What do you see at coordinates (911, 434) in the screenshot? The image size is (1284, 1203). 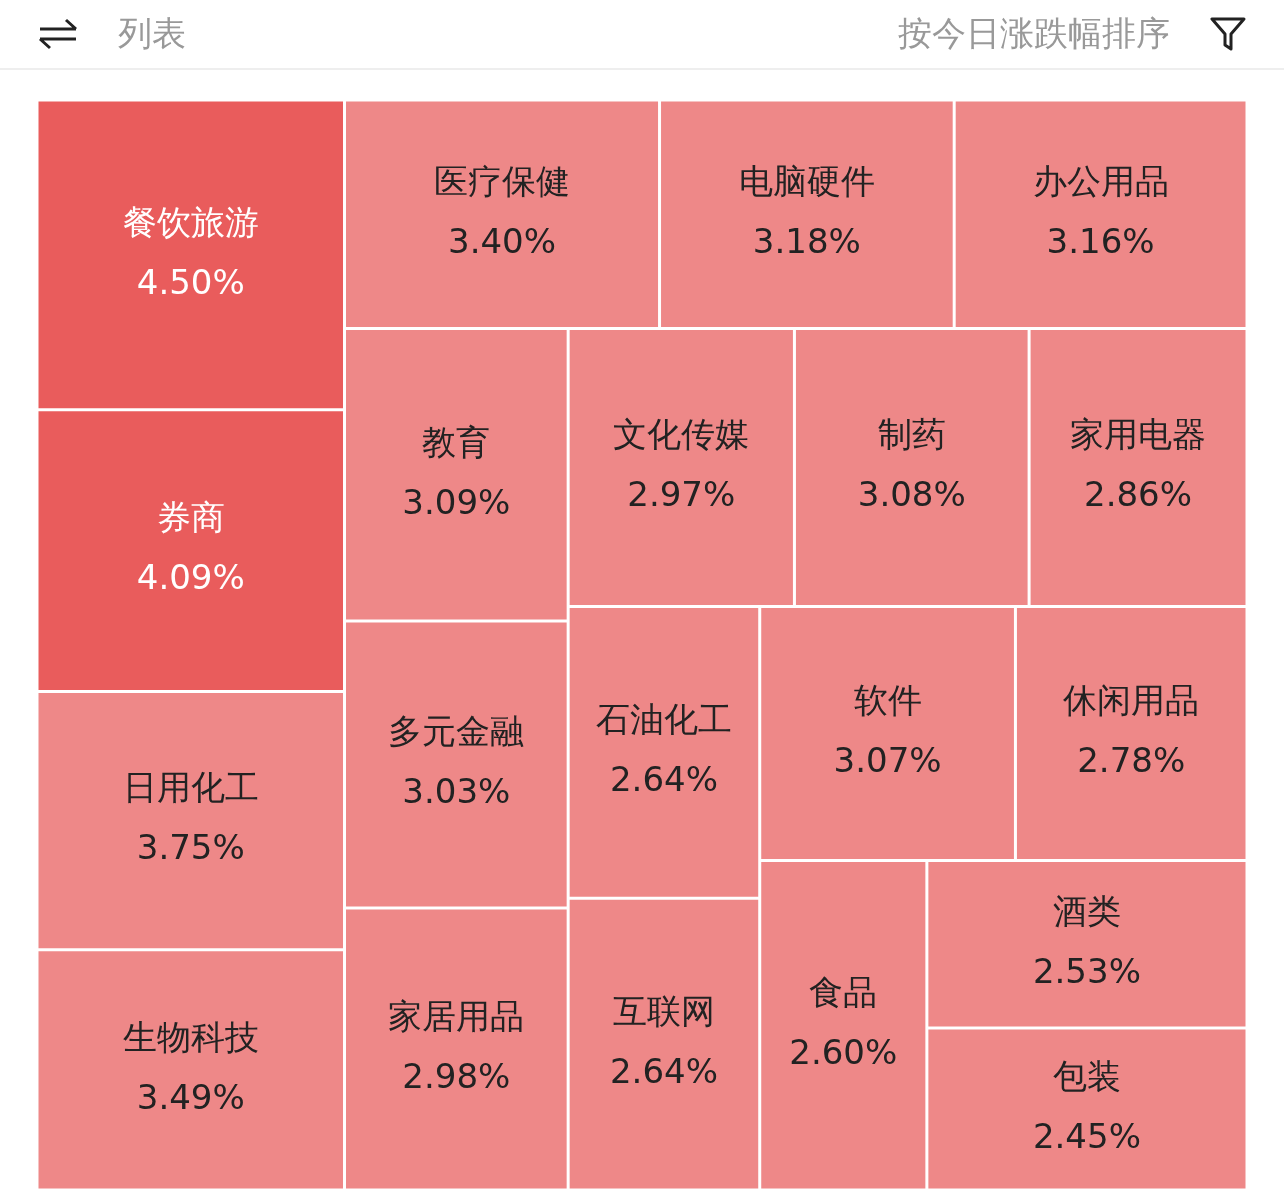 I see `category-label: 制药` at bounding box center [911, 434].